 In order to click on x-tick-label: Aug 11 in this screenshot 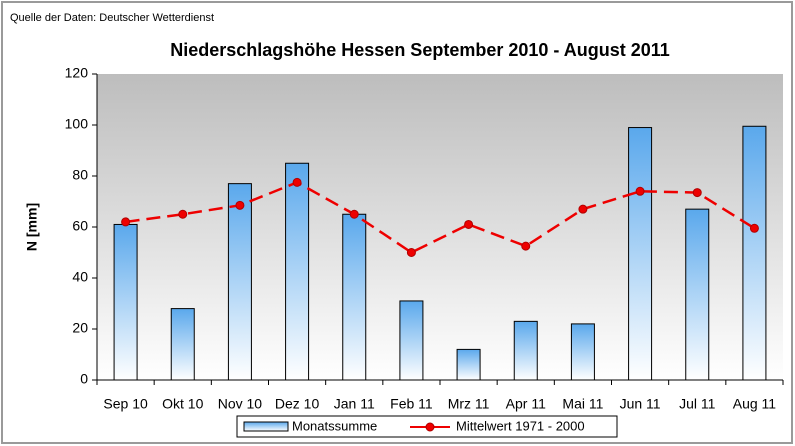, I will do `click(755, 404)`.